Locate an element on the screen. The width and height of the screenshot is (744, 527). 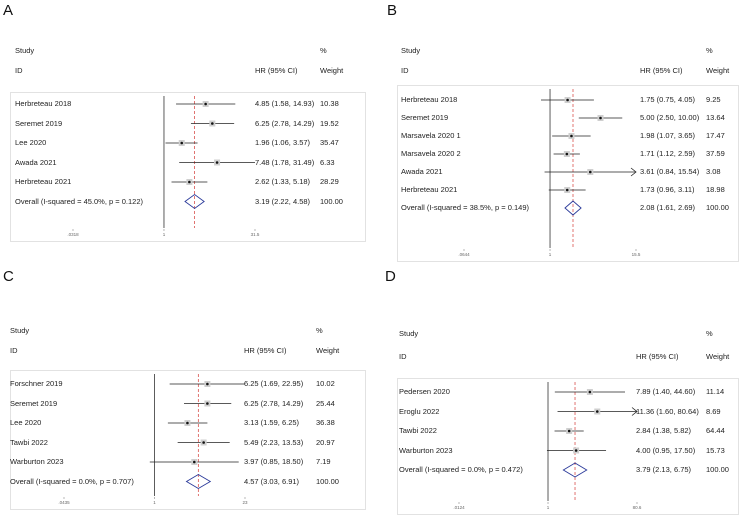
panel-letter: A is located at coordinates (8, 10).